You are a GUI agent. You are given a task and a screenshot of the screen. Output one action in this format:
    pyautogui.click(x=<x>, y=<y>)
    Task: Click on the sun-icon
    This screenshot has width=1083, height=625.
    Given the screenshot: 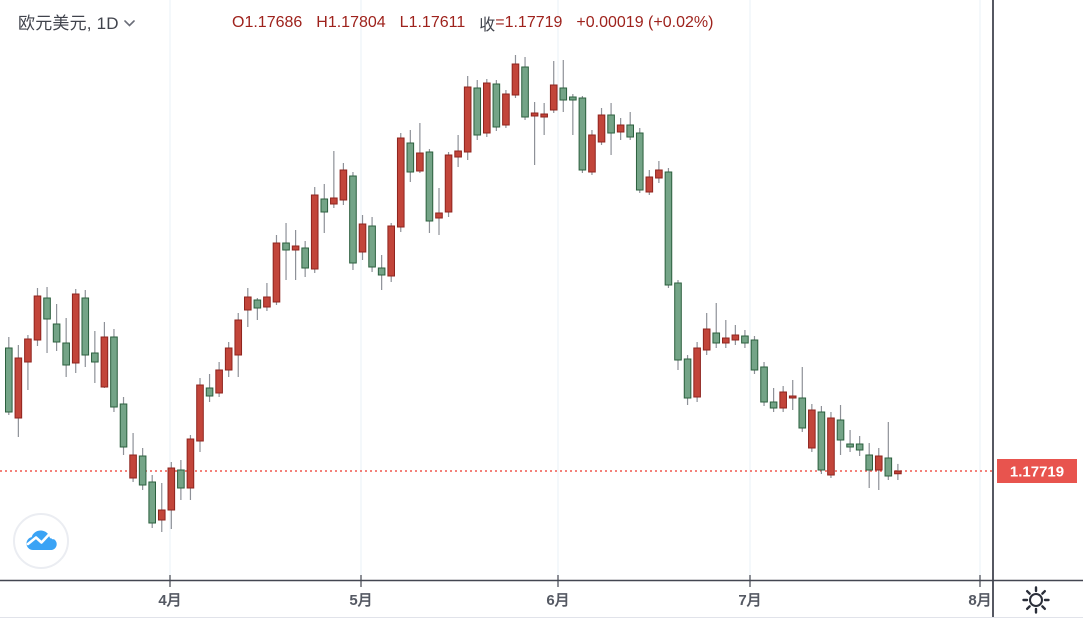 What is the action you would take?
    pyautogui.click(x=1036, y=600)
    